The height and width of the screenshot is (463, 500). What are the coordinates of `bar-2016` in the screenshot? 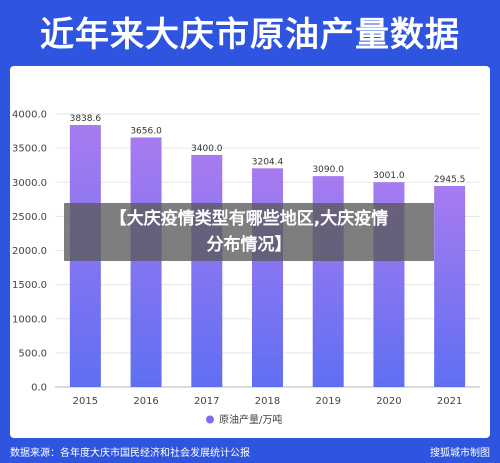 It's located at (146, 262).